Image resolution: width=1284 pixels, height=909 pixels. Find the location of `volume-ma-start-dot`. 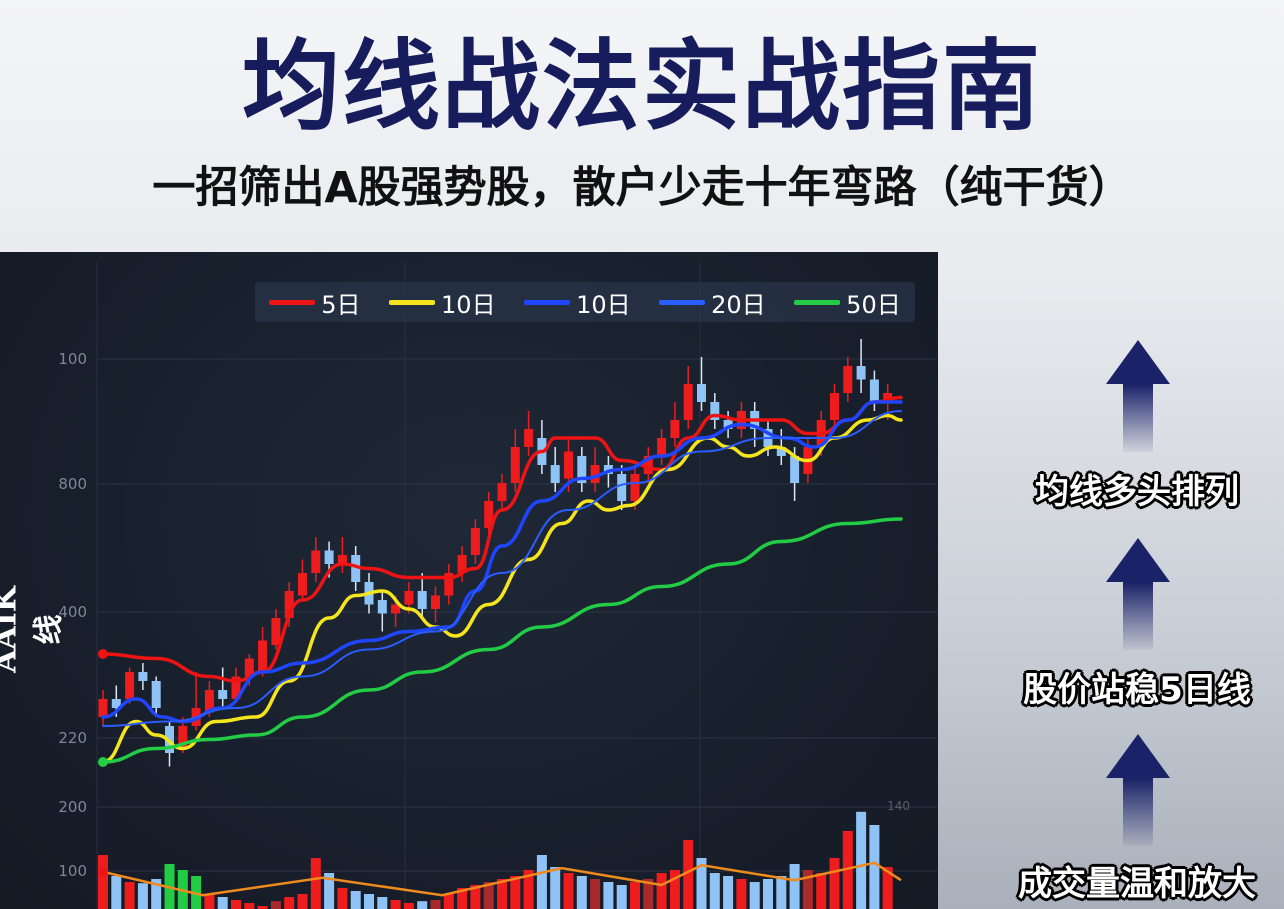

volume-ma-start-dot is located at coordinates (103, 871).